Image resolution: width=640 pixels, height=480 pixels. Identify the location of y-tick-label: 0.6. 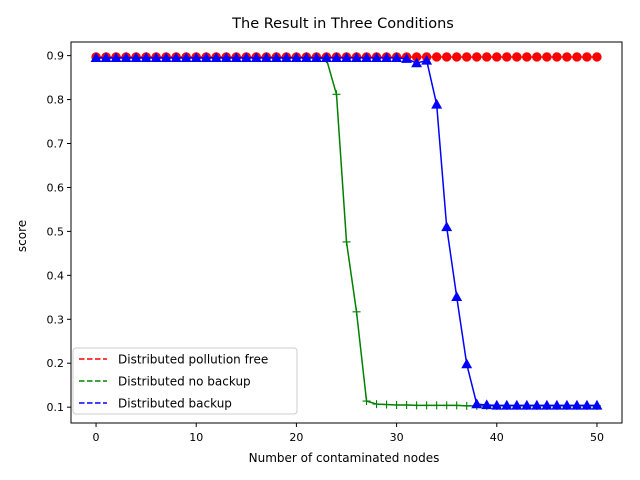
(56, 187).